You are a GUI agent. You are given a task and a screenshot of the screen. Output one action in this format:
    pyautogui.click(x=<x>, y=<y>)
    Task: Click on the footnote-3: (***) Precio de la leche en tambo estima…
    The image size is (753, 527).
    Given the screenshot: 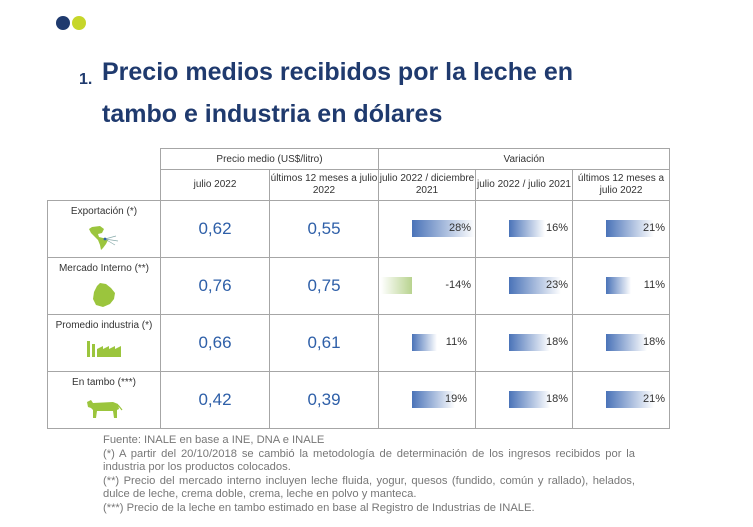 What is the action you would take?
    pyautogui.click(x=319, y=507)
    